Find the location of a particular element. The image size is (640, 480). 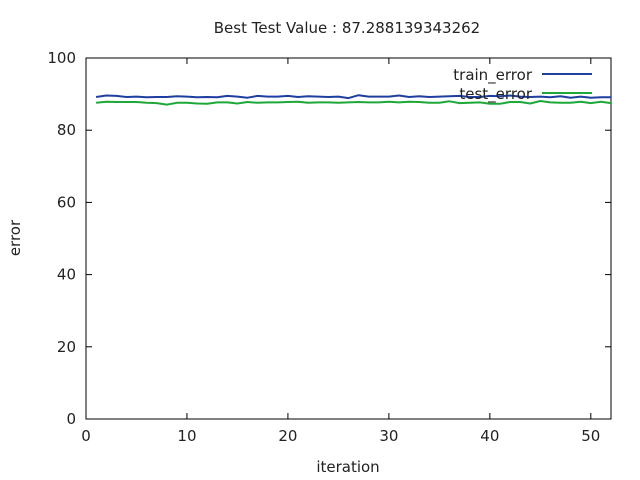

legend-label-test-error: test_error is located at coordinates (495, 94).